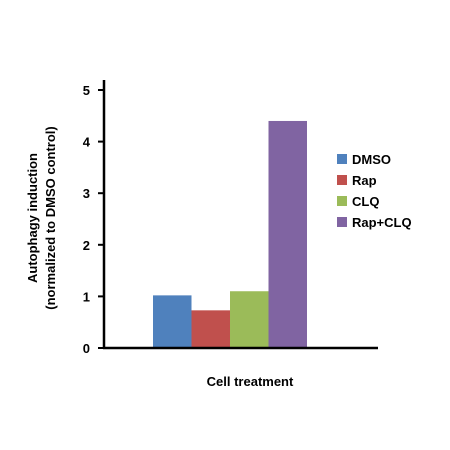 This screenshot has width=450, height=450. What do you see at coordinates (365, 201) in the screenshot?
I see `legend-label: CLQ` at bounding box center [365, 201].